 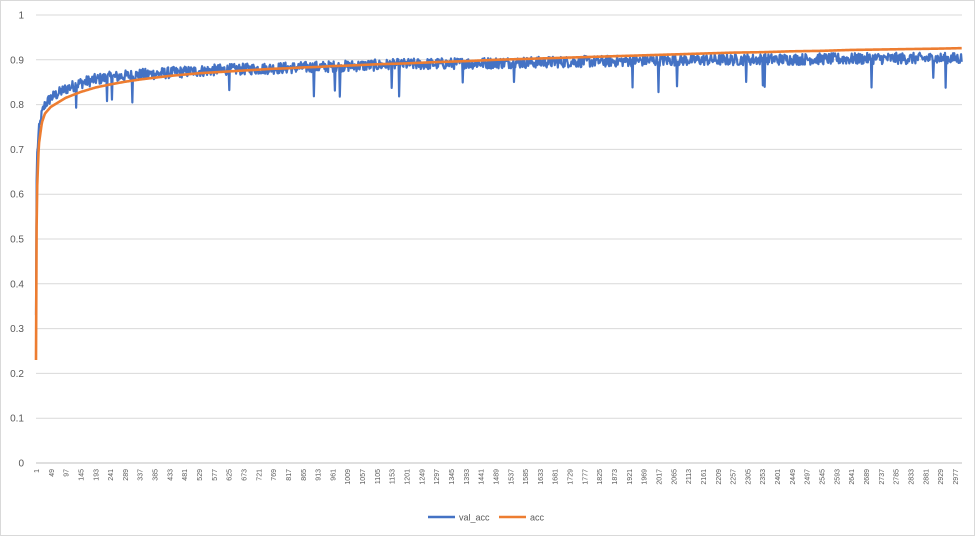 I want to click on x-tick-label: 961, so click(x=333, y=475).